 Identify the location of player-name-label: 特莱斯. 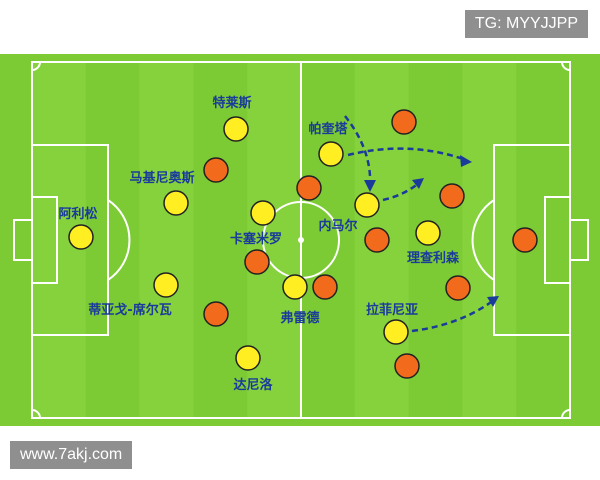
(231, 103).